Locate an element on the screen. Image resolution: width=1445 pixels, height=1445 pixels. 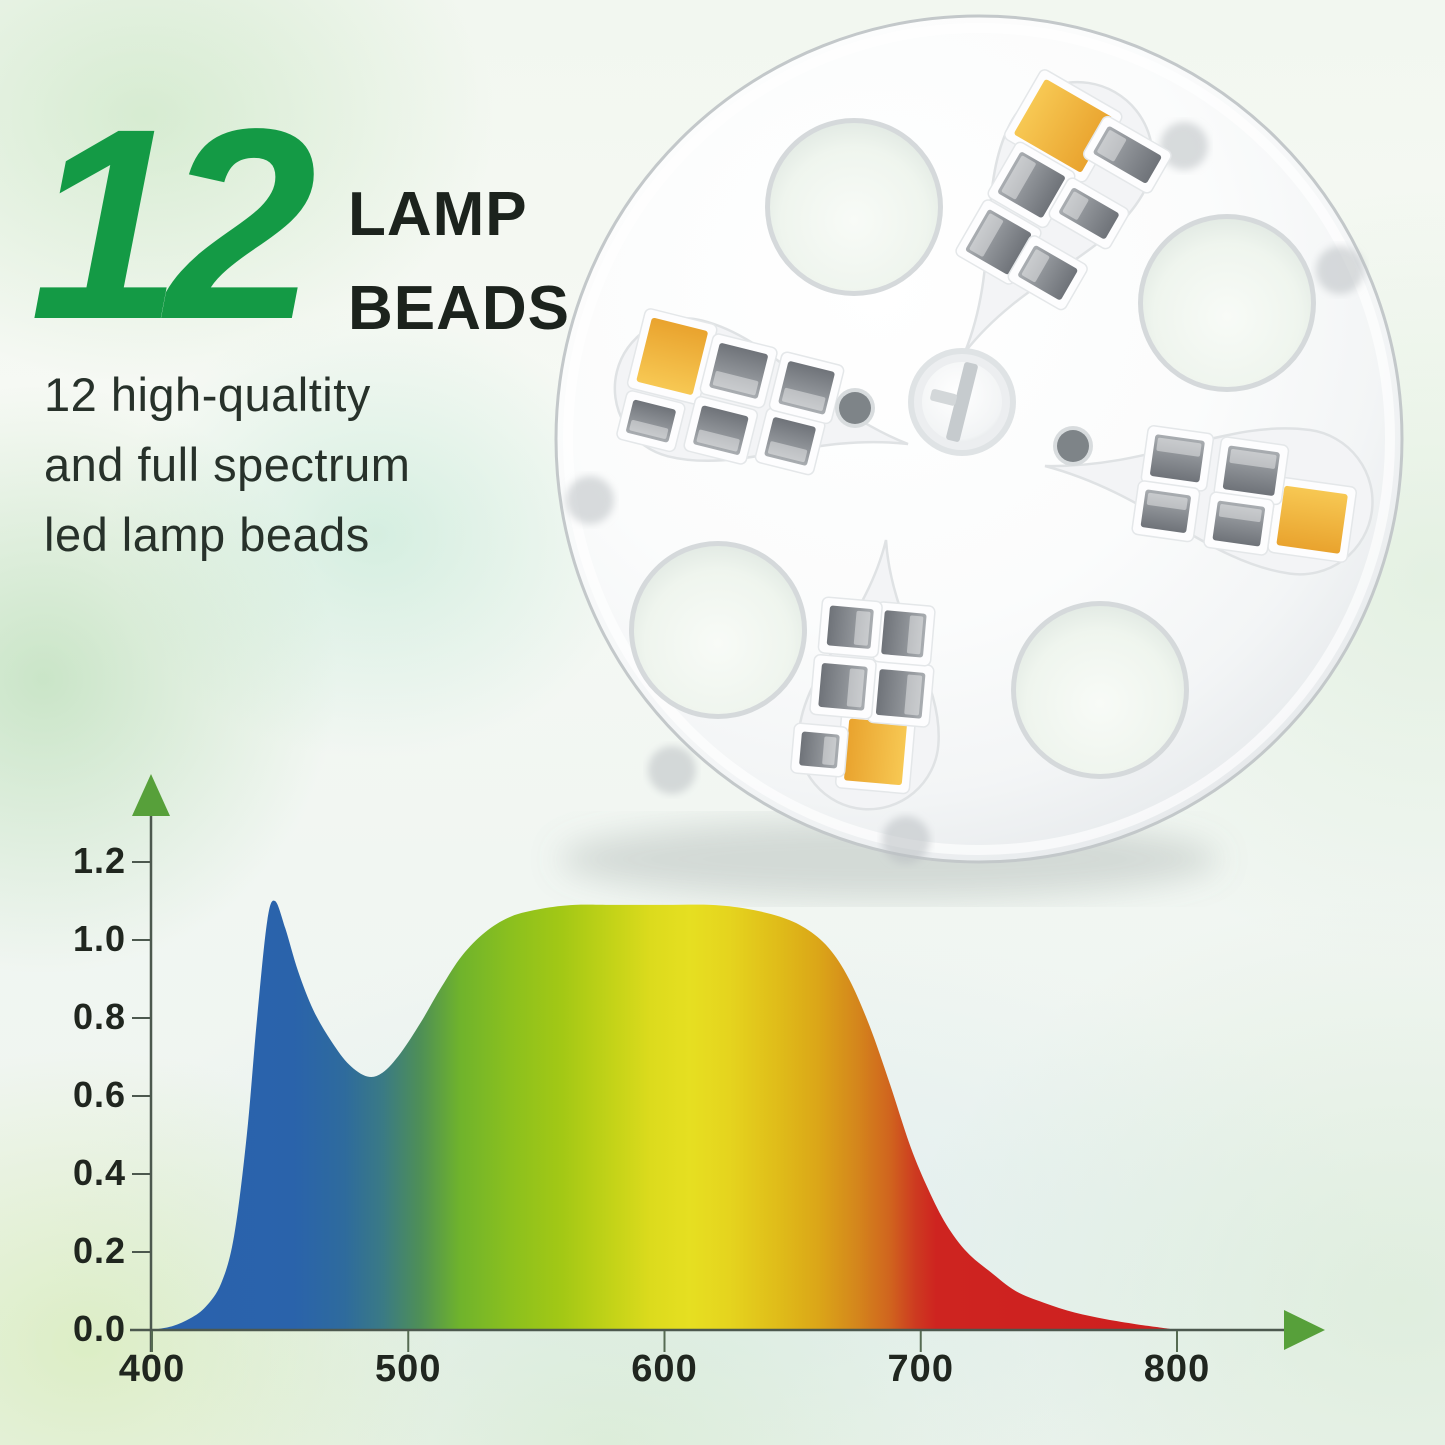
x-tick-label: 700 is located at coordinates (920, 1369).